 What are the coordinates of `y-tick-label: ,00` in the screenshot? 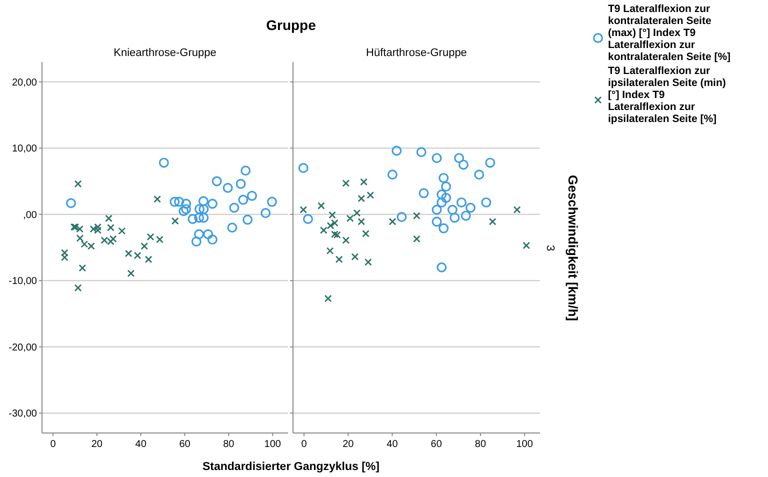 It's located at (30, 215).